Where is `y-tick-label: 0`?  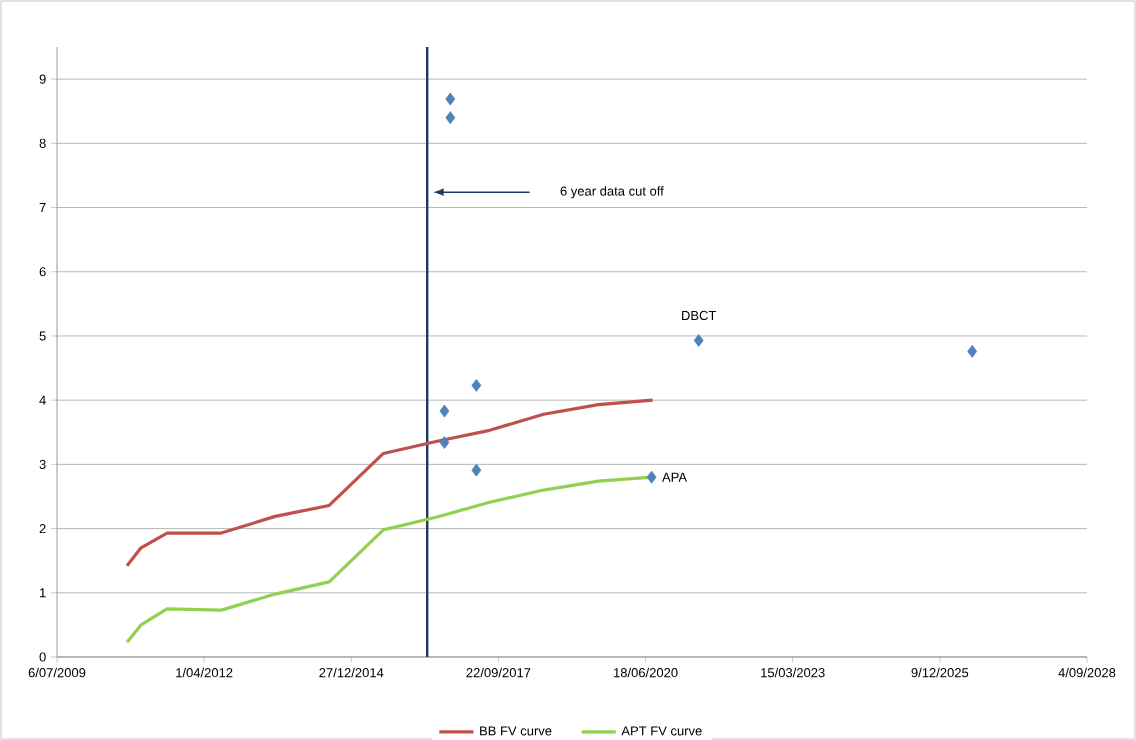
y-tick-label: 0 is located at coordinates (42, 657).